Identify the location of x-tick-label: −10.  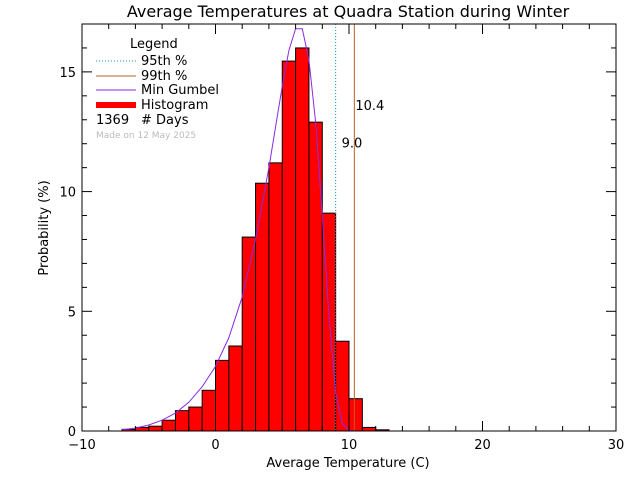
(81, 445).